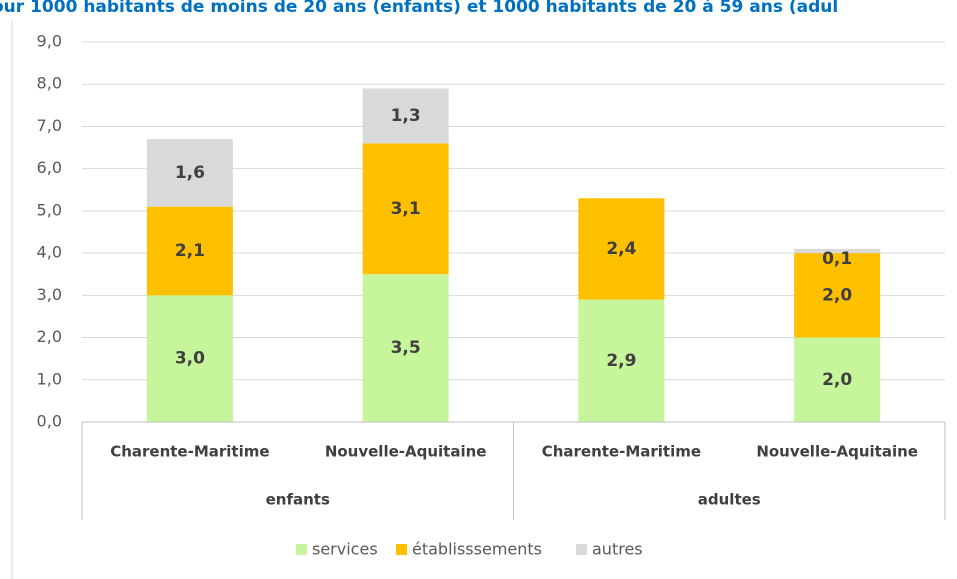 This screenshot has height=579, width=957. Describe the element at coordinates (49, 294) in the screenshot. I see `y-tick-label: 3,0` at that location.